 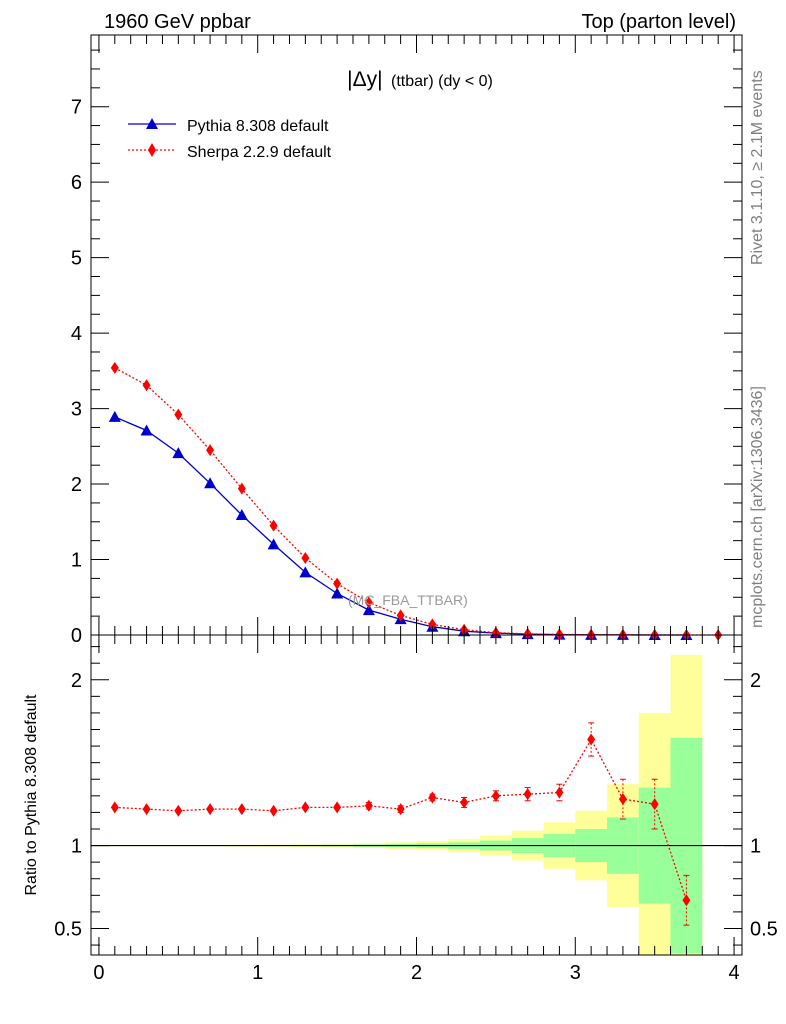 I want to click on x-tick-label: 2, so click(x=416, y=973).